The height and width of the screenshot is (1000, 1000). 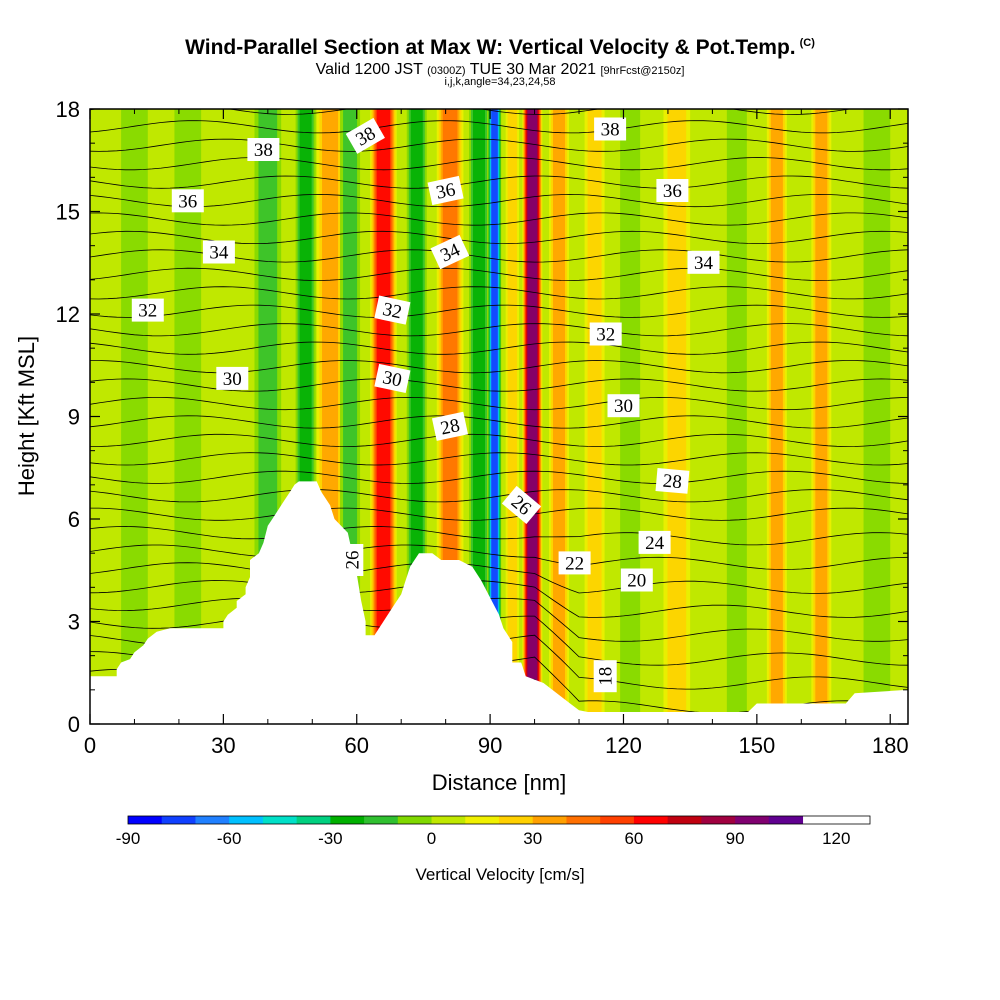 What do you see at coordinates (499, 782) in the screenshot?
I see `x-axis-label: Distance [nm]` at bounding box center [499, 782].